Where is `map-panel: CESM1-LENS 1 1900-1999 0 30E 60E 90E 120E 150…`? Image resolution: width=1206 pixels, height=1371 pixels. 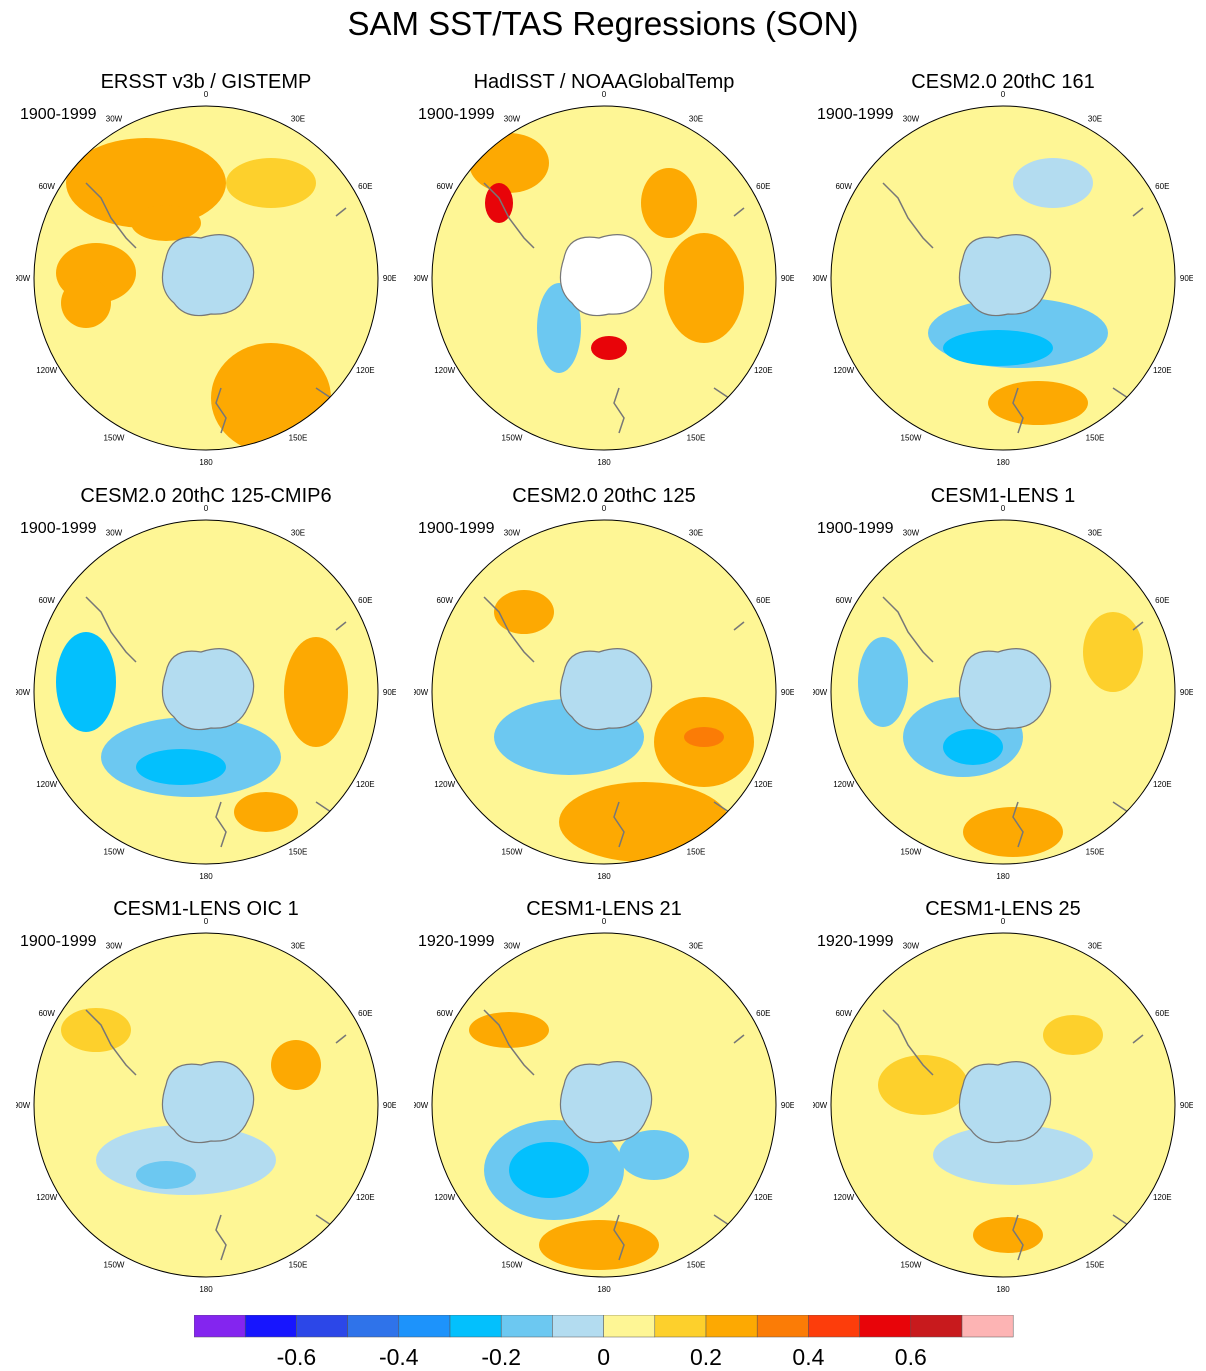
map-panel: CESM1-LENS 1 1900-1999 0 30E 60E 90E 120E 150… is located at coordinates (1003, 694).